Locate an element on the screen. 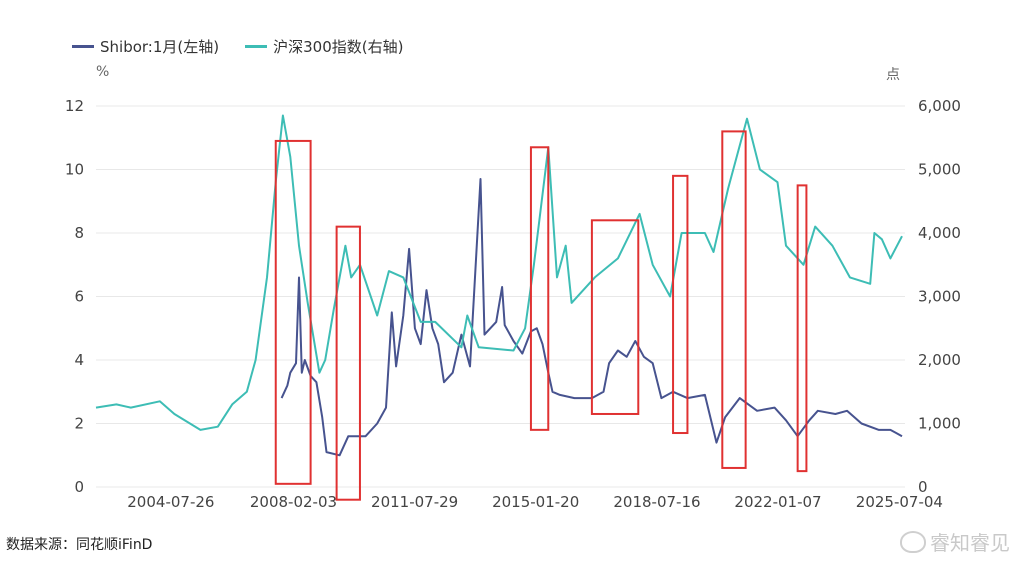 This screenshot has height=563, width=1024. x-tick-label: 2008-02-03 is located at coordinates (293, 502).